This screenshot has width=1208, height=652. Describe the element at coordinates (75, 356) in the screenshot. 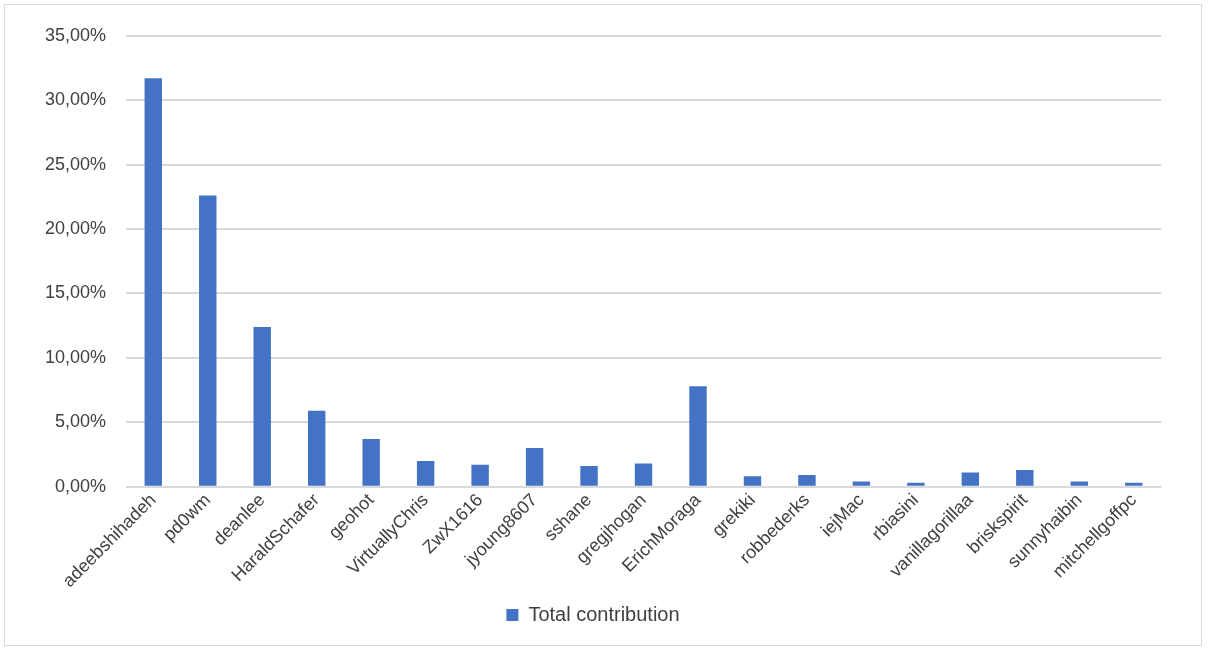

I see `y-tick-label: 10,00%` at that location.